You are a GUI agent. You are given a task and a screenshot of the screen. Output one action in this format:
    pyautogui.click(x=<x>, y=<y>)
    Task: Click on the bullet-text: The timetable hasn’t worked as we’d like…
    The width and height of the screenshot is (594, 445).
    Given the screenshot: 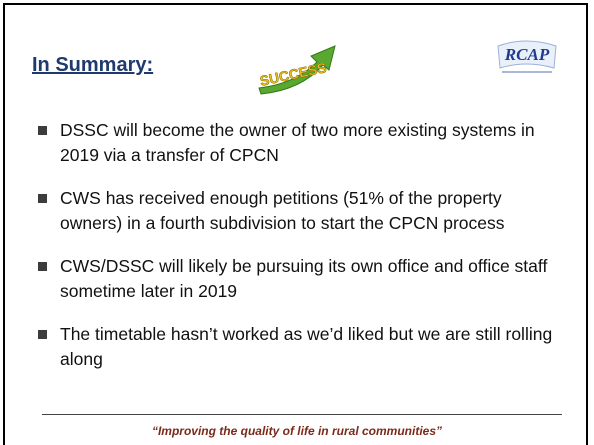 What is the action you would take?
    pyautogui.click(x=306, y=346)
    